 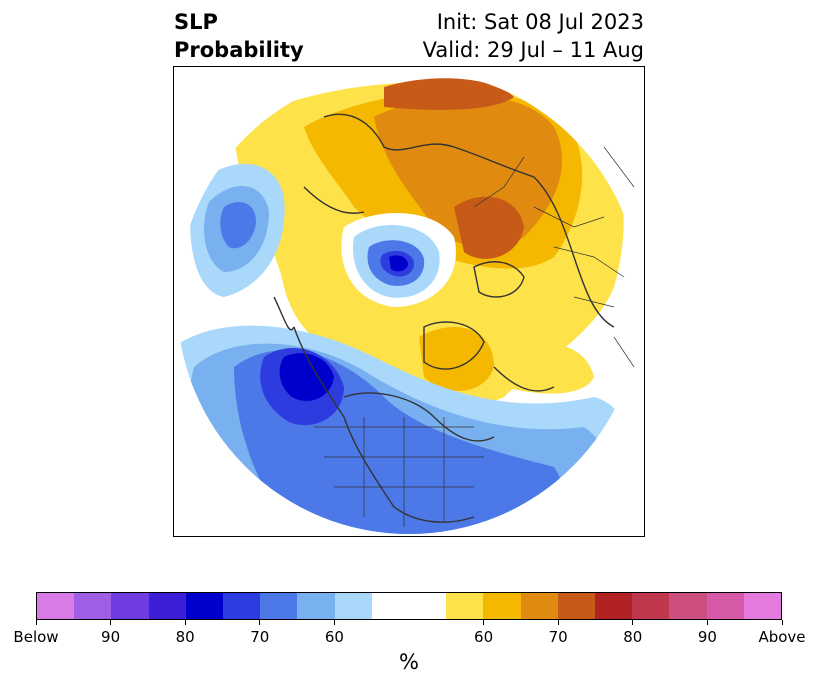 What do you see at coordinates (239, 50) in the screenshot?
I see `title-line-2: Probability` at bounding box center [239, 50].